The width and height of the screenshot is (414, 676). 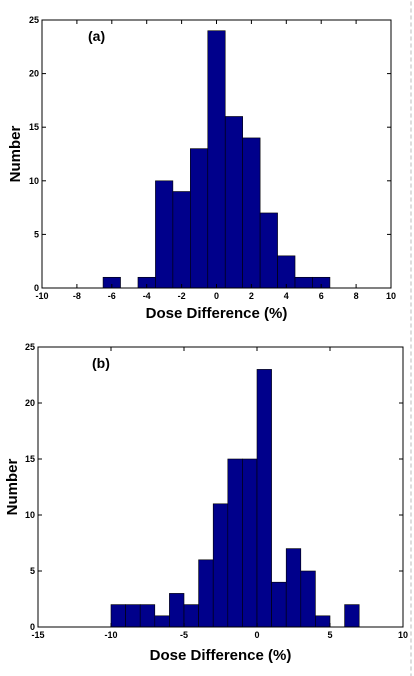 What do you see at coordinates (251, 296) in the screenshot?
I see `chart1-xtick-label-6: 2` at bounding box center [251, 296].